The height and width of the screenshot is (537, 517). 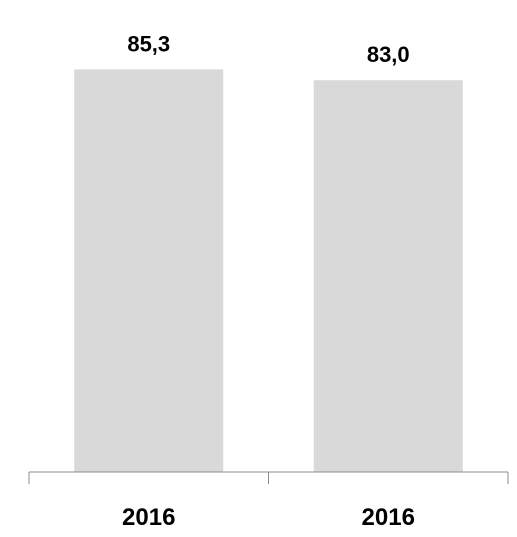 I want to click on x-tick-label-1: 2016, so click(x=148, y=517).